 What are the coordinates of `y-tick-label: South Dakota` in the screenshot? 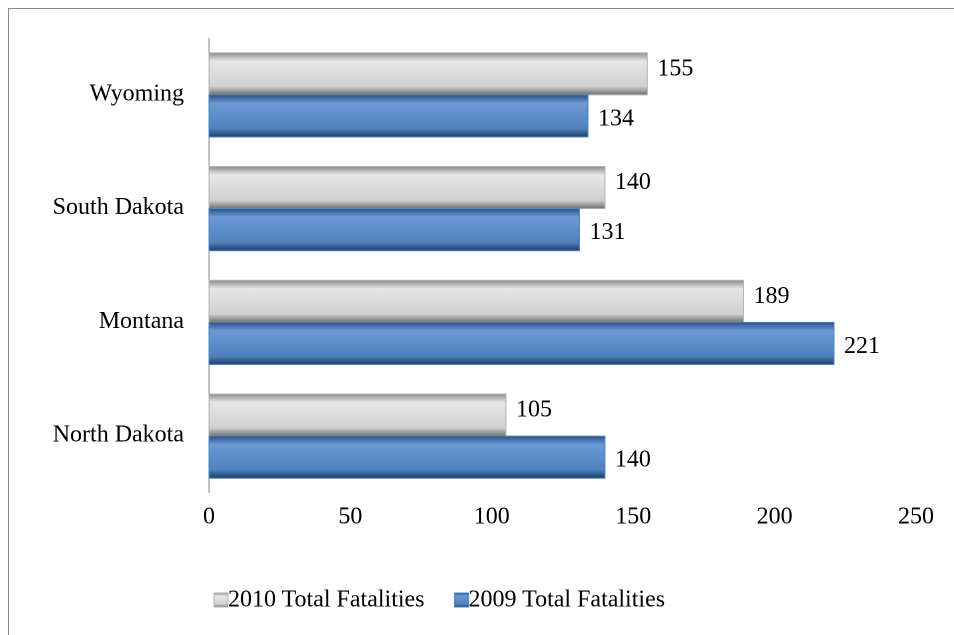 It's located at (119, 207).